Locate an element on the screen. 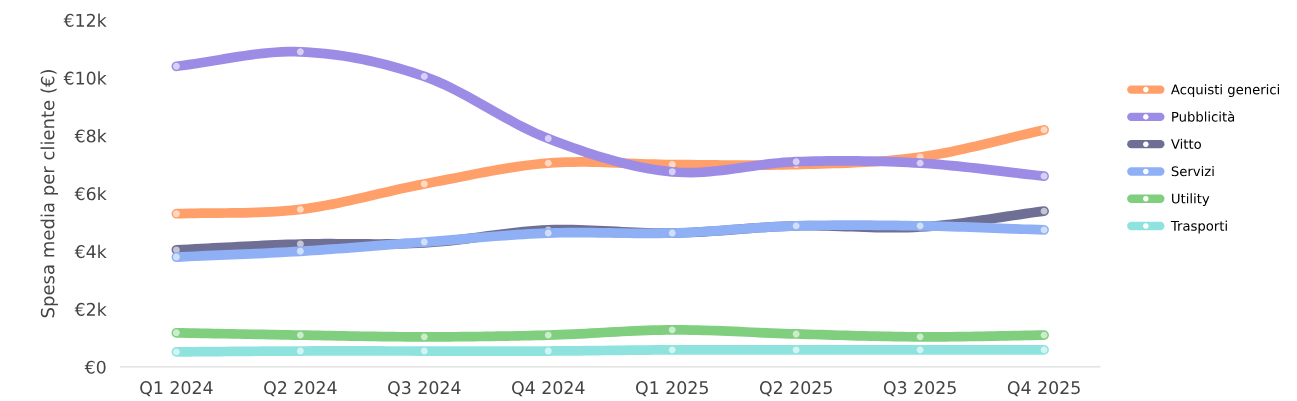 This screenshot has height=401, width=1297. legend-label: Pubblicità is located at coordinates (1203, 116).